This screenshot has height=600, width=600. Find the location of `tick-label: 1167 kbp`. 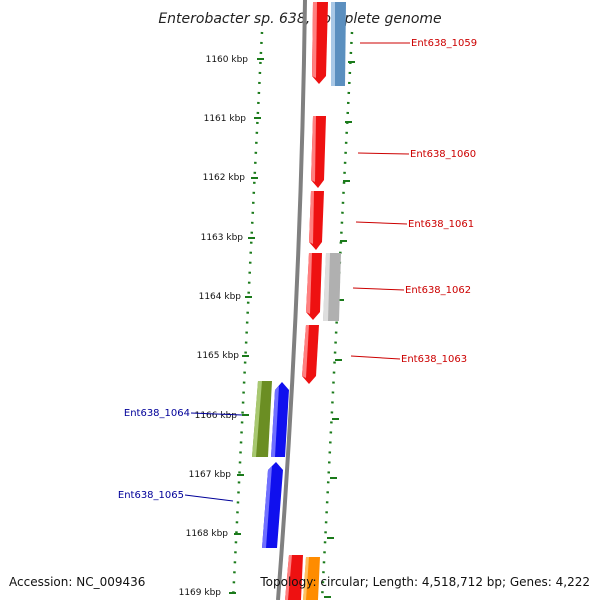

tick-label: 1167 kbp is located at coordinates (210, 475).